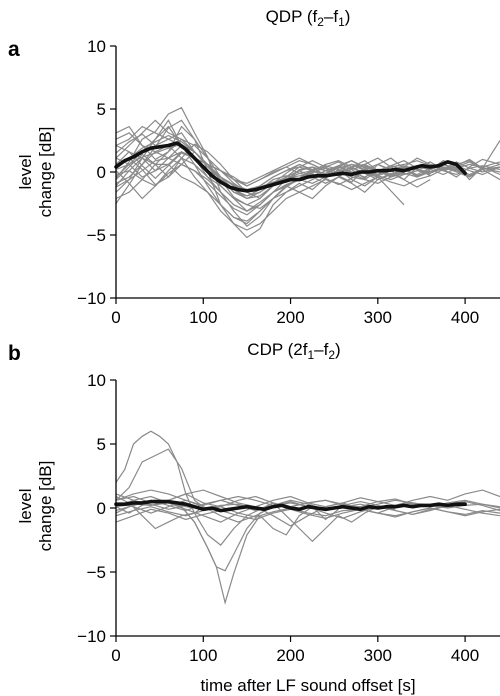 This screenshot has height=696, width=500. I want to click on panel-a-ylabel-line-2: change [dB], so click(45, 172).